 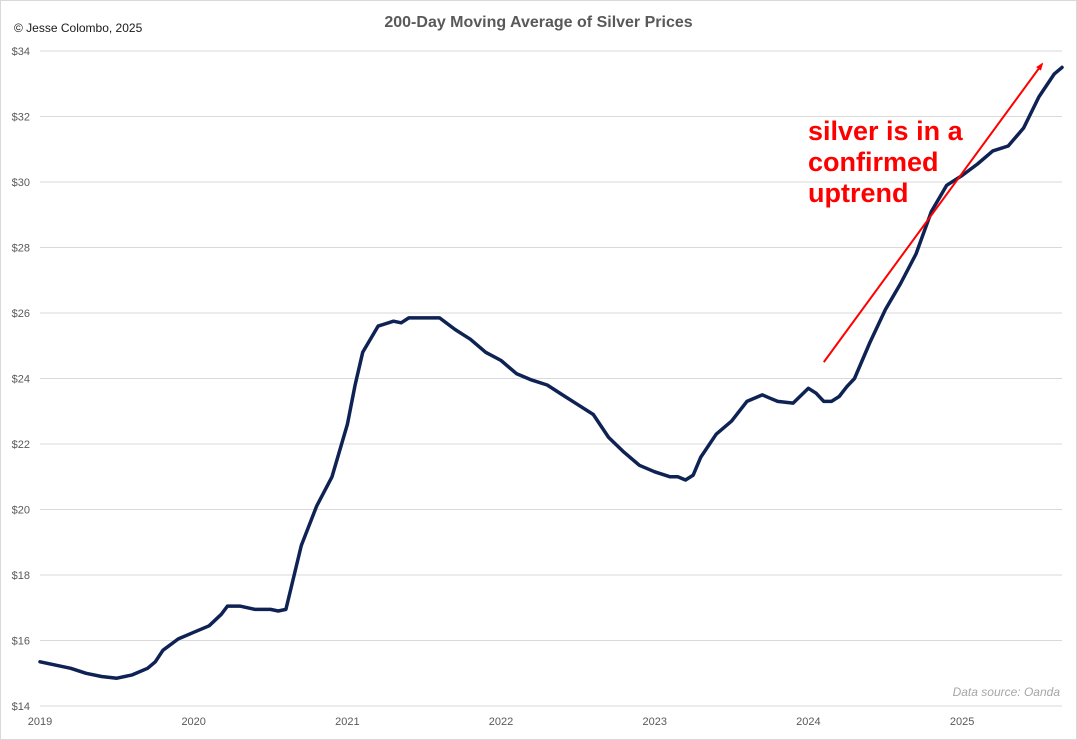 I want to click on y-tick-label: $22, so click(x=21, y=445).